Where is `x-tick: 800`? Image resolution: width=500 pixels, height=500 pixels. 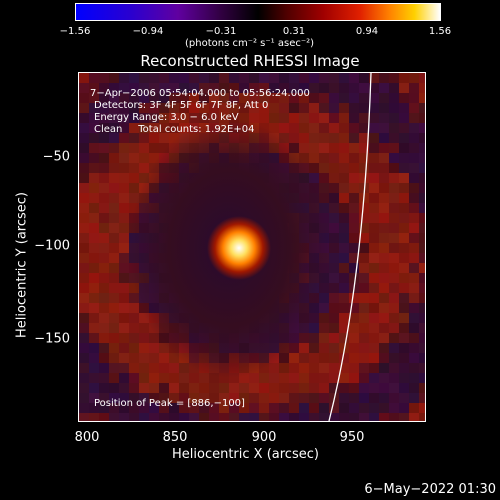 x-tick: 800 is located at coordinates (87, 437).